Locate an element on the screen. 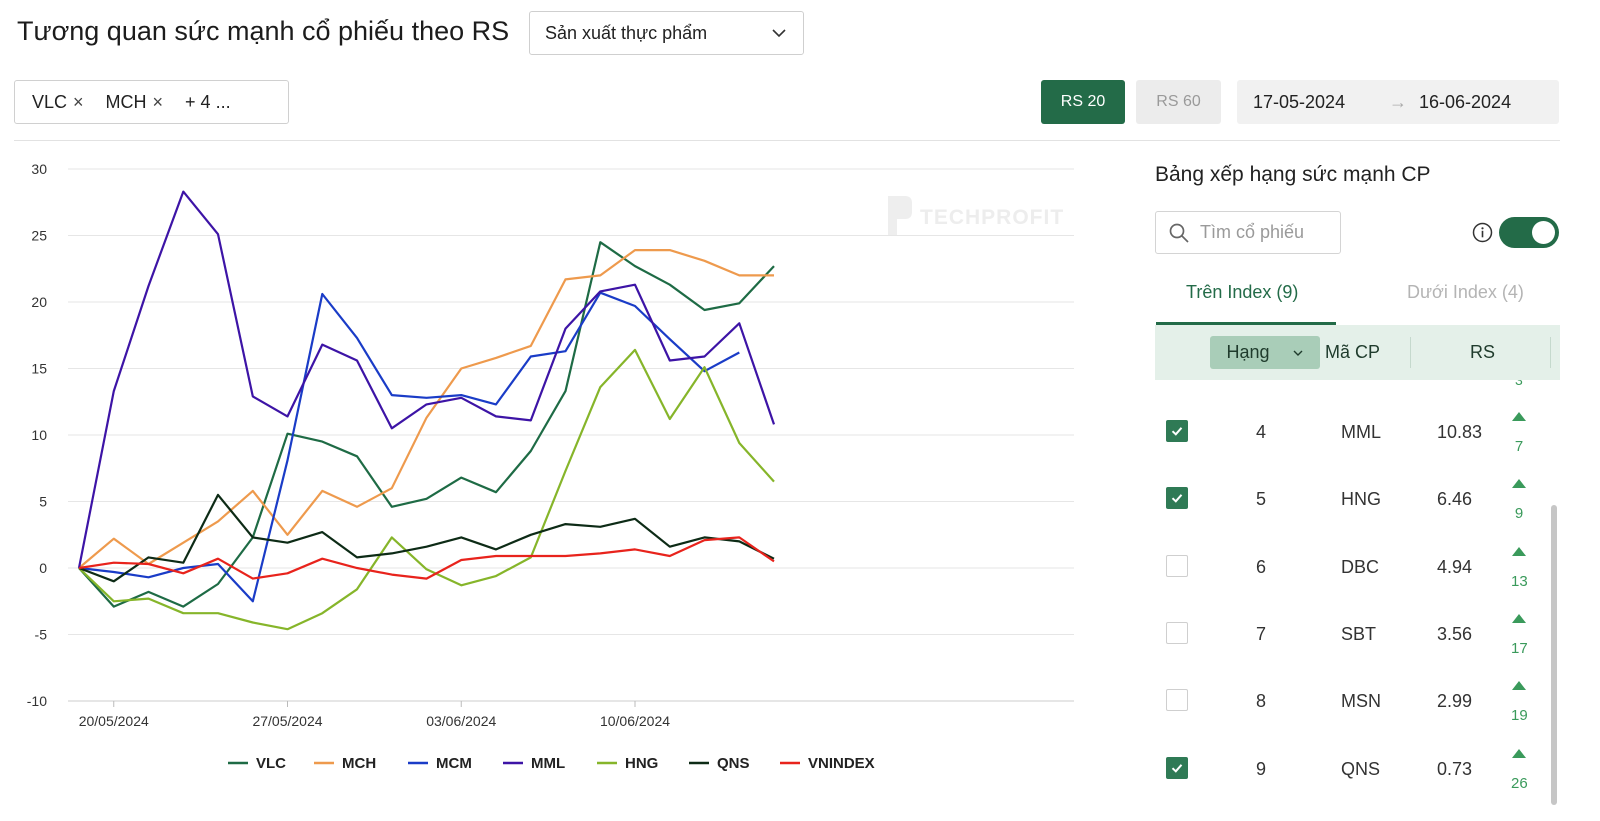  tab-below-index: Dưới Index (4) is located at coordinates (1465, 292).